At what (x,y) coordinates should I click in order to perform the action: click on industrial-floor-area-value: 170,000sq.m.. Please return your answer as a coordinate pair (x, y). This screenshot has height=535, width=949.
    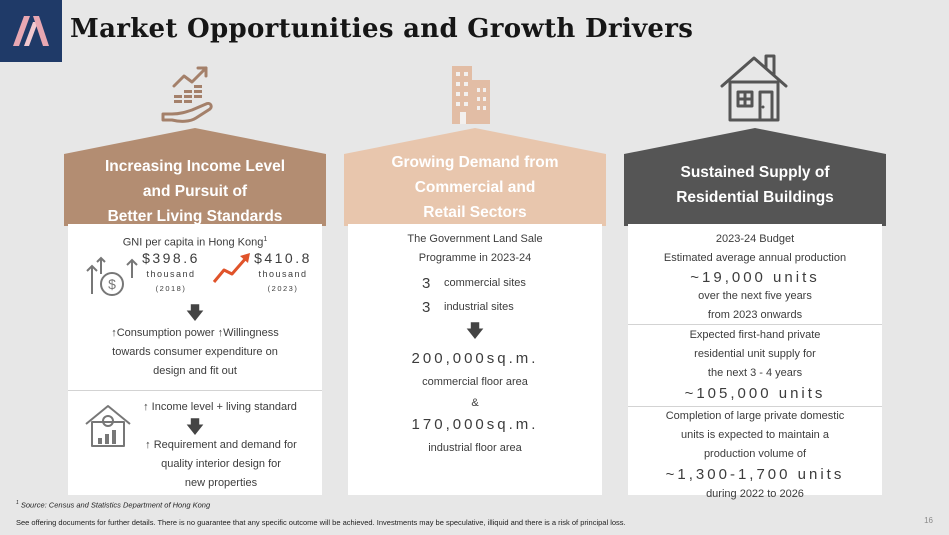
    Looking at the image, I should click on (475, 424).